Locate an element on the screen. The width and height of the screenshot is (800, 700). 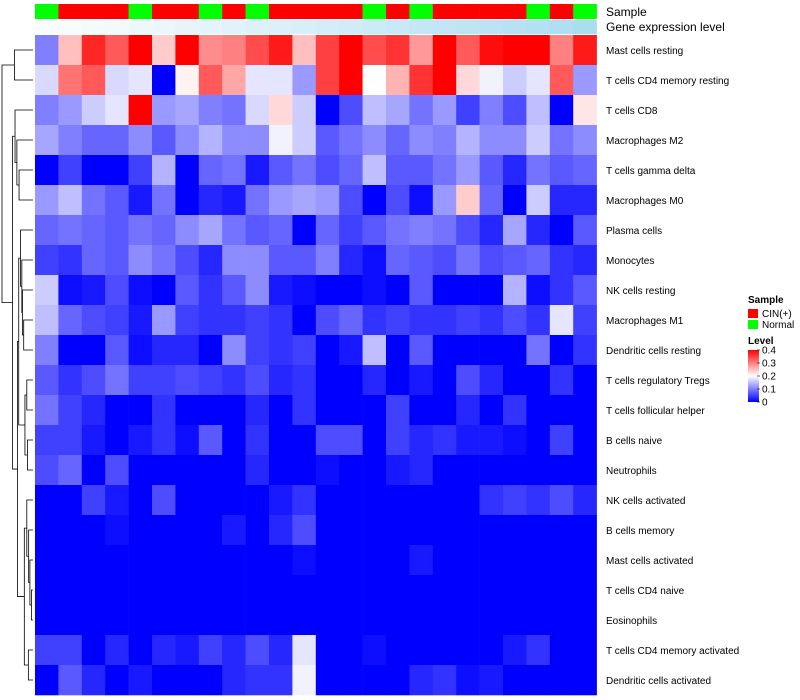
sample-annotation-track is located at coordinates (316, 11).